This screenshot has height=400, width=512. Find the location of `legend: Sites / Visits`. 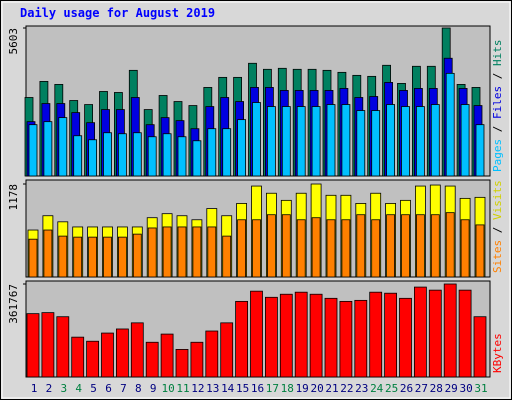

legend: Sites / Visits is located at coordinates (497, 226).